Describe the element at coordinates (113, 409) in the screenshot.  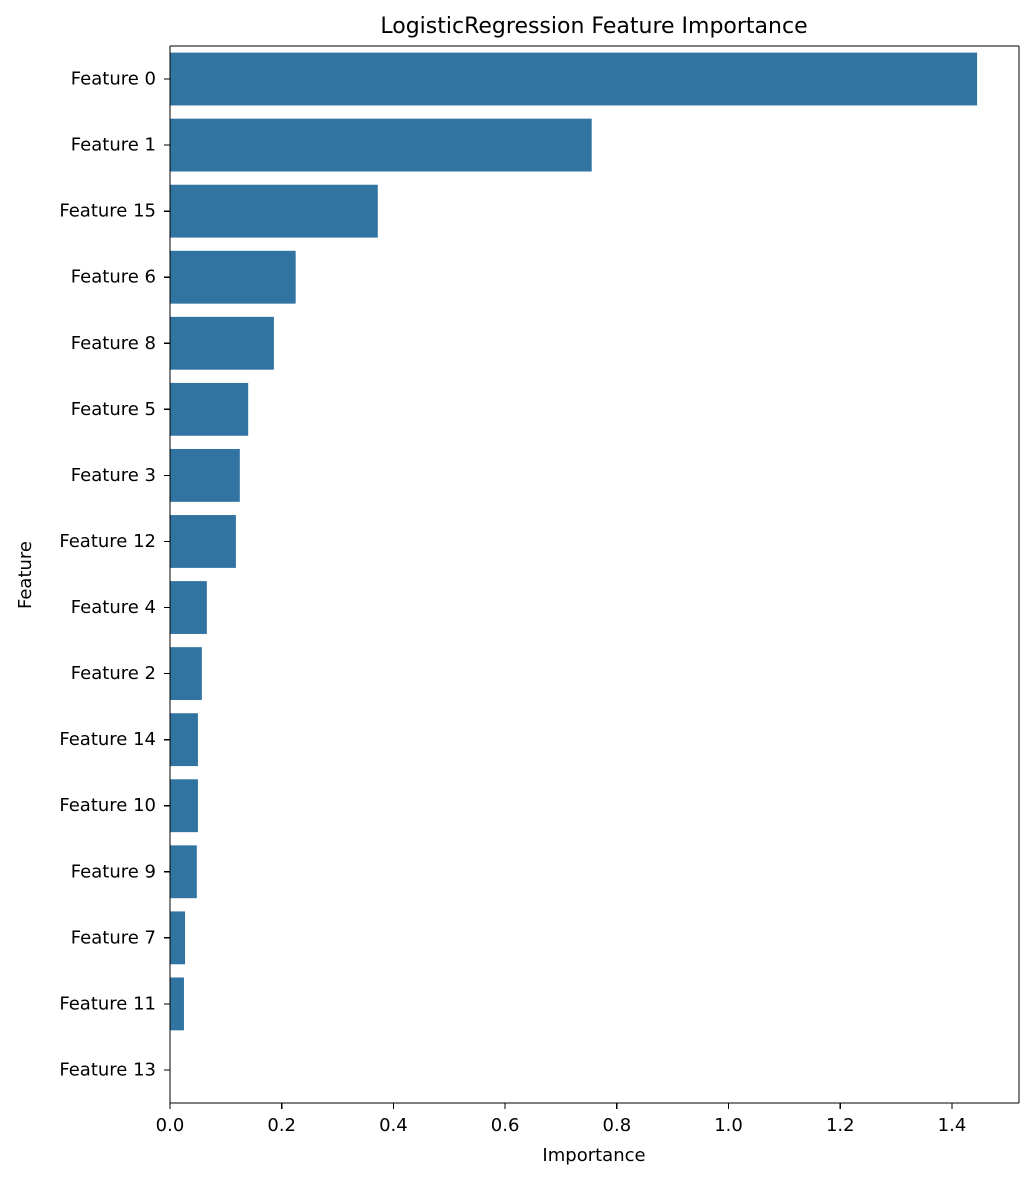
I see `y-tick-label: Feature 5` at that location.